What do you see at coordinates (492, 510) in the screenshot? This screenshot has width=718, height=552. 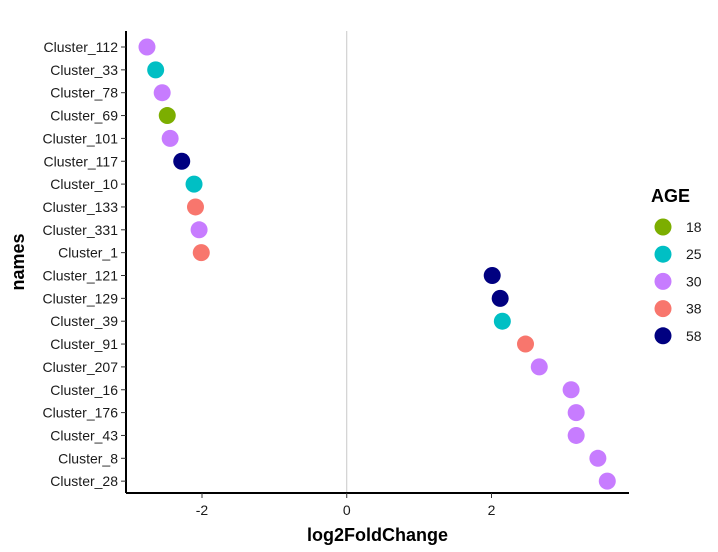 I see `x-tick-label: 2` at bounding box center [492, 510].